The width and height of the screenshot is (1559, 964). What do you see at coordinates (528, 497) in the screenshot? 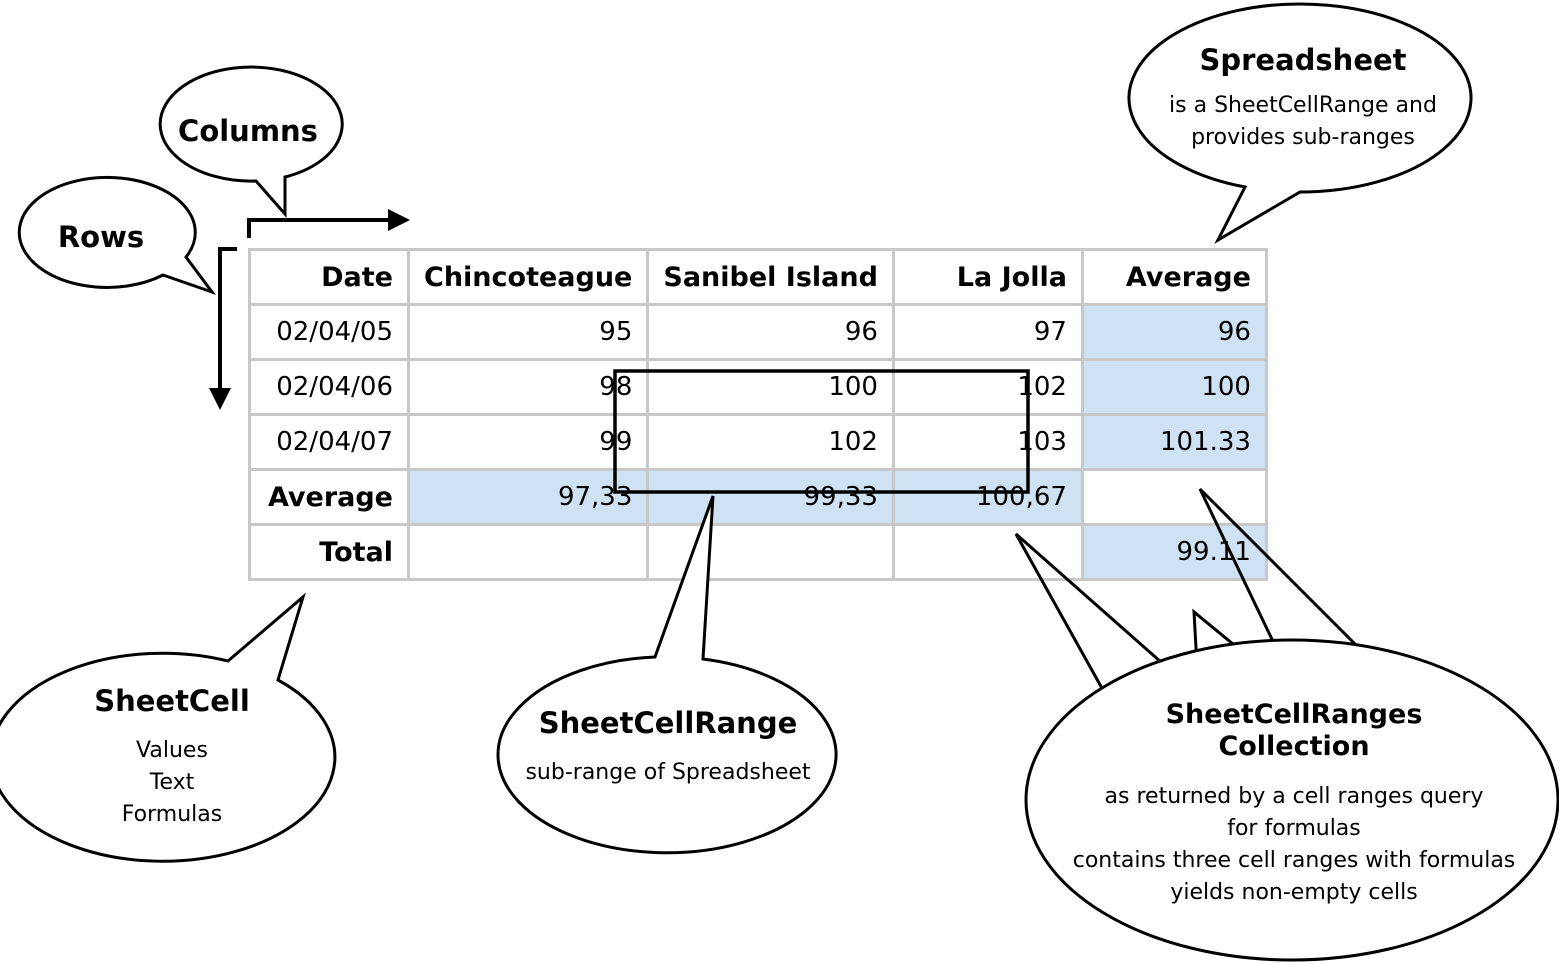
I see `formula-cell: 97,33` at bounding box center [528, 497].